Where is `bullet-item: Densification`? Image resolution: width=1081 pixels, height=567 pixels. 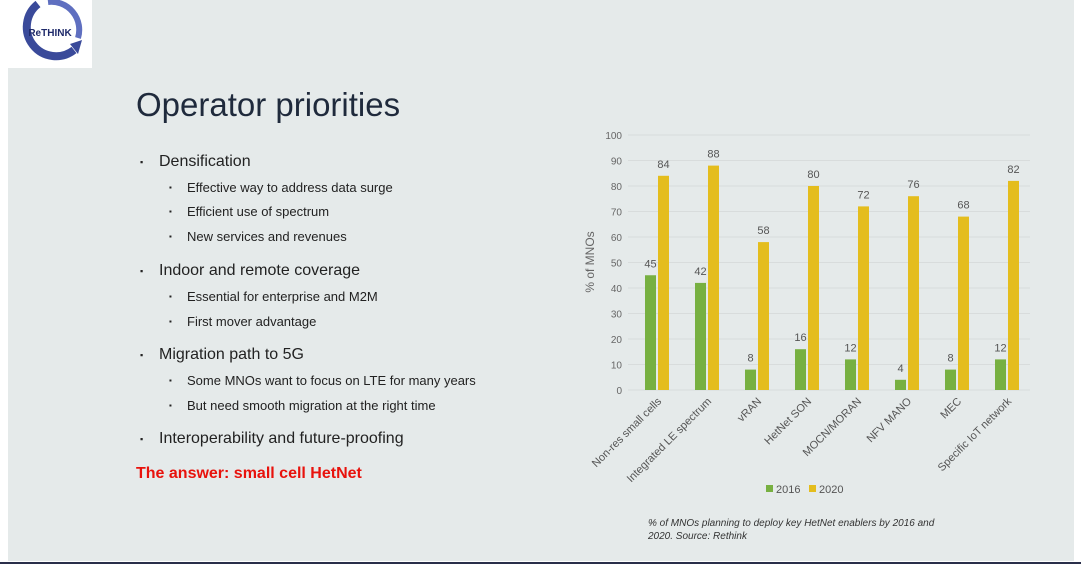
bullet-item: Densification is located at coordinates (195, 162).